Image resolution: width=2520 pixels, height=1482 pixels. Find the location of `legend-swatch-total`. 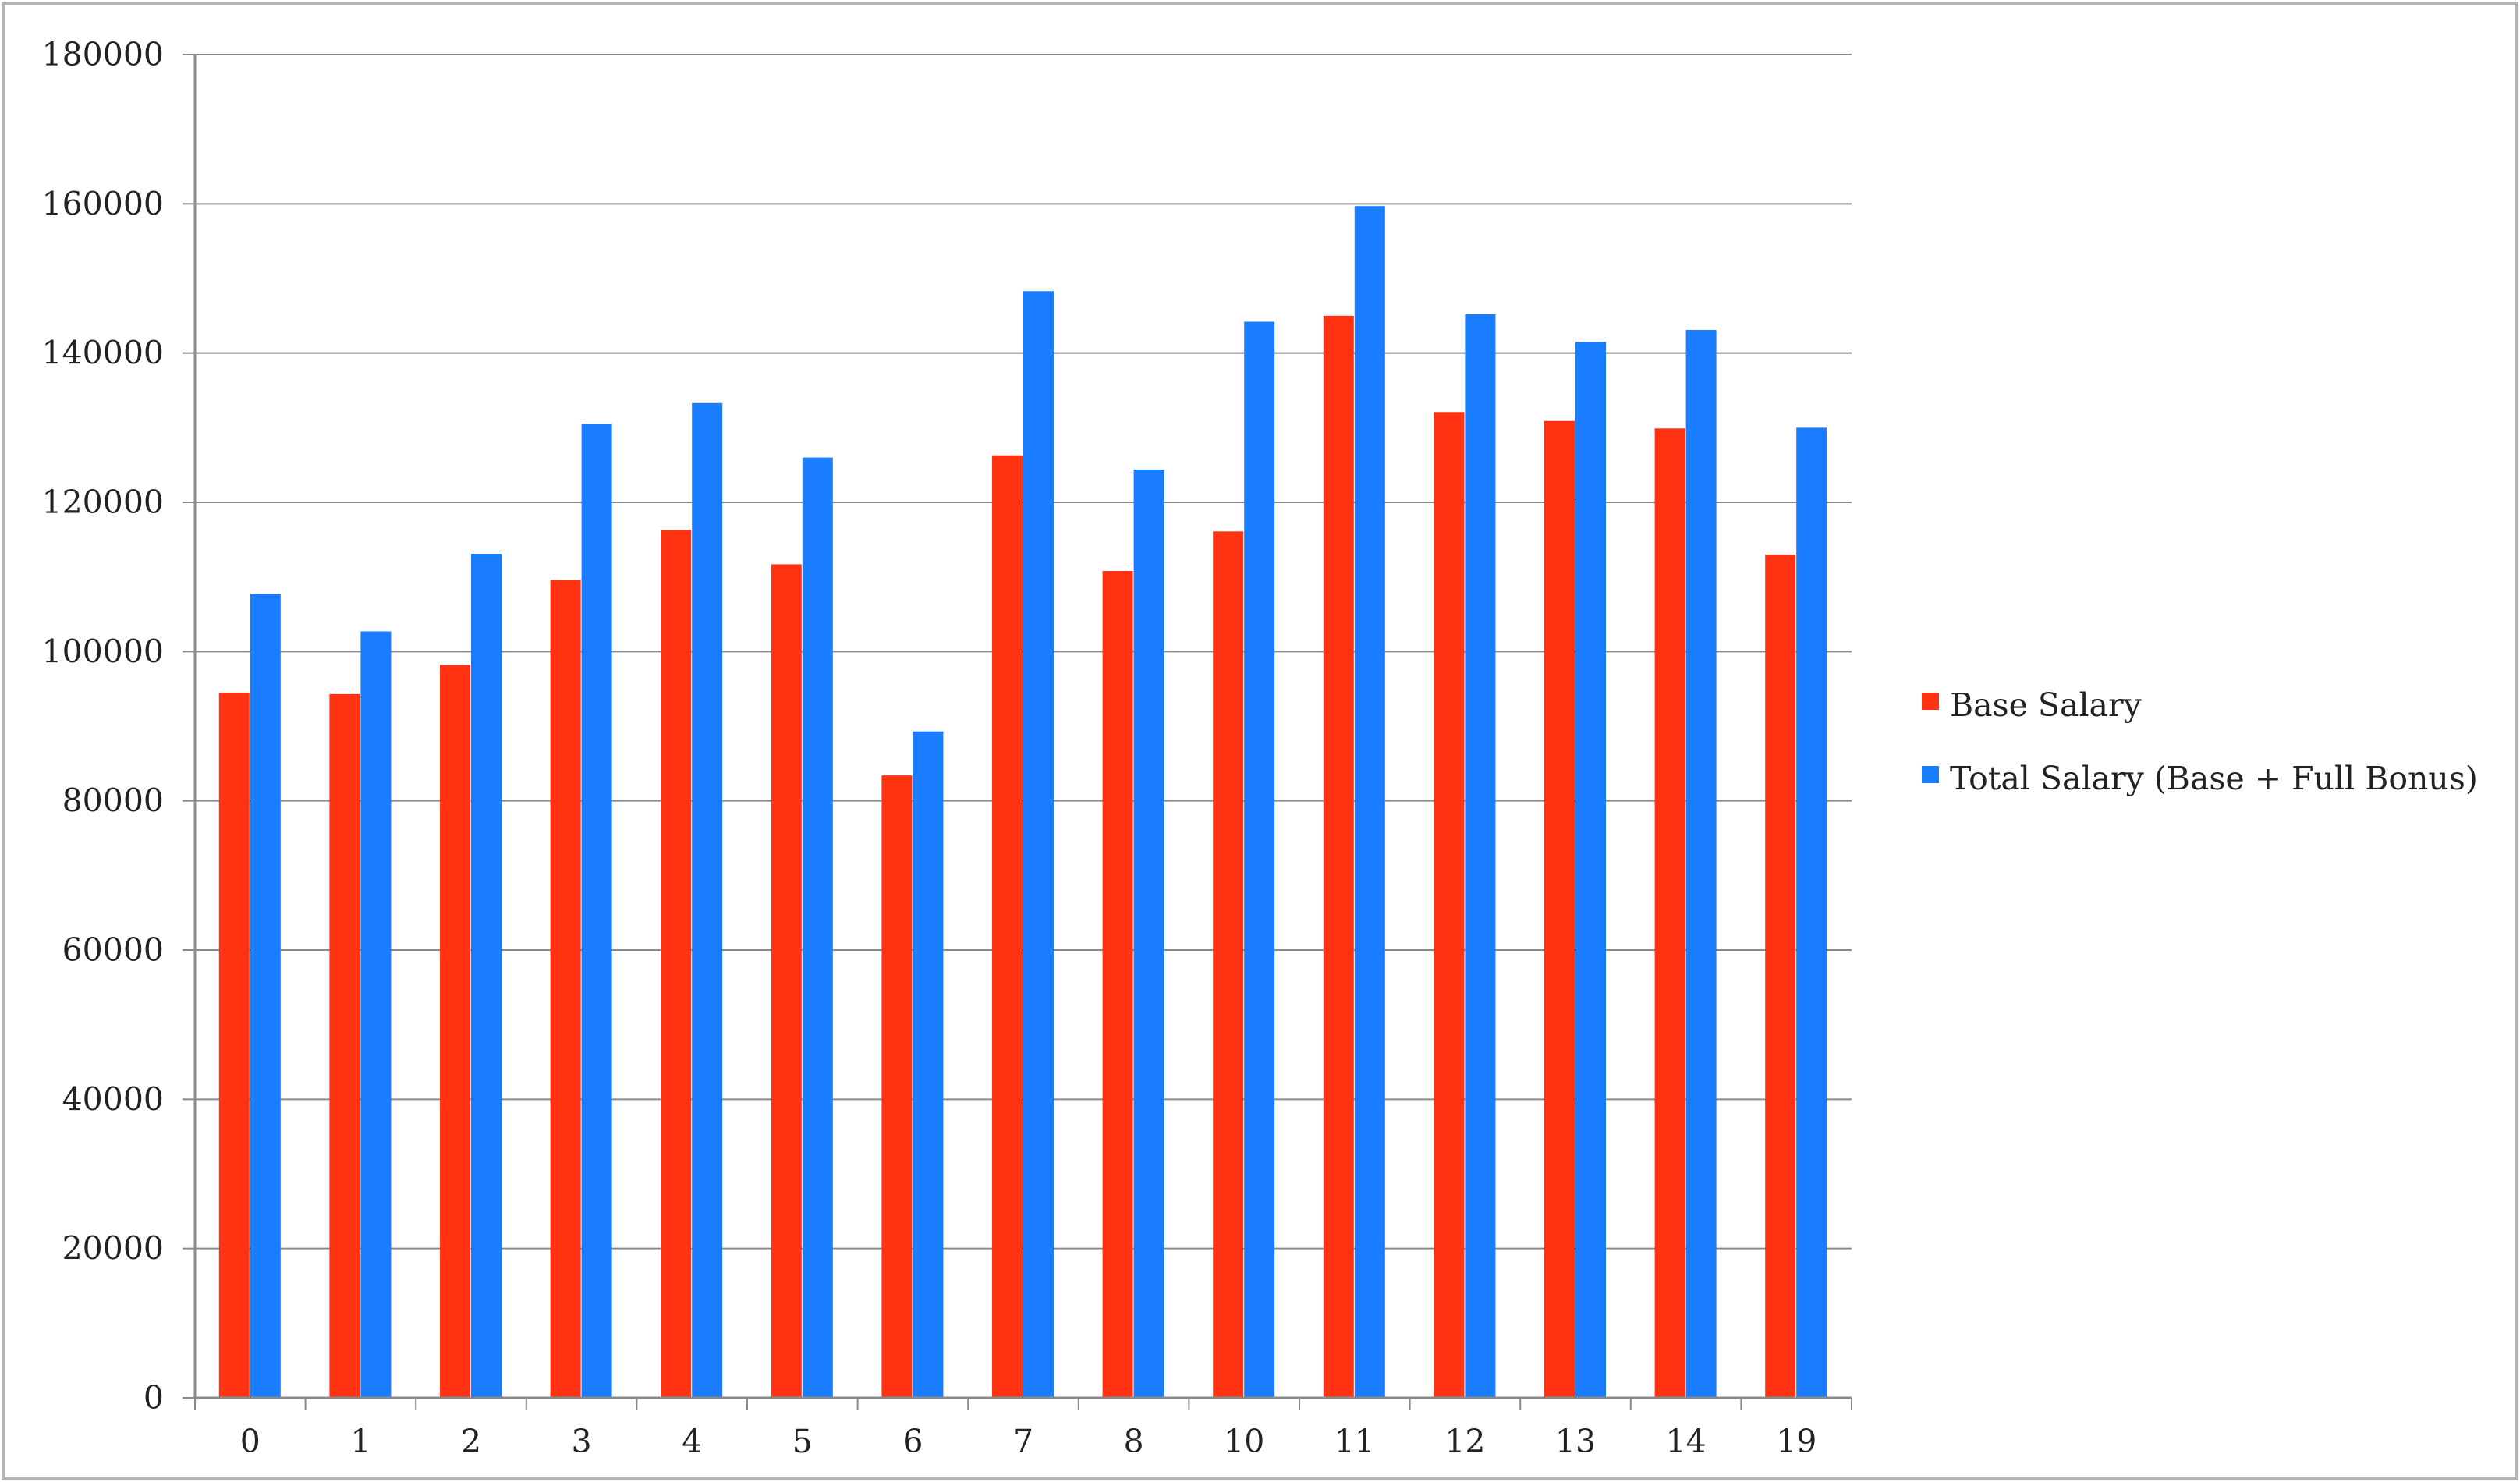

legend-swatch-total is located at coordinates (1930, 775).